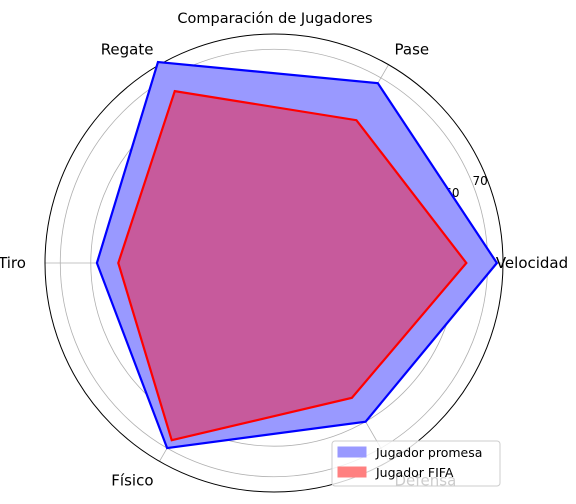 Image resolution: width=576 pixels, height=504 pixels. Describe the element at coordinates (127, 49) in the screenshot. I see `axis-label-regate: Regate` at that location.